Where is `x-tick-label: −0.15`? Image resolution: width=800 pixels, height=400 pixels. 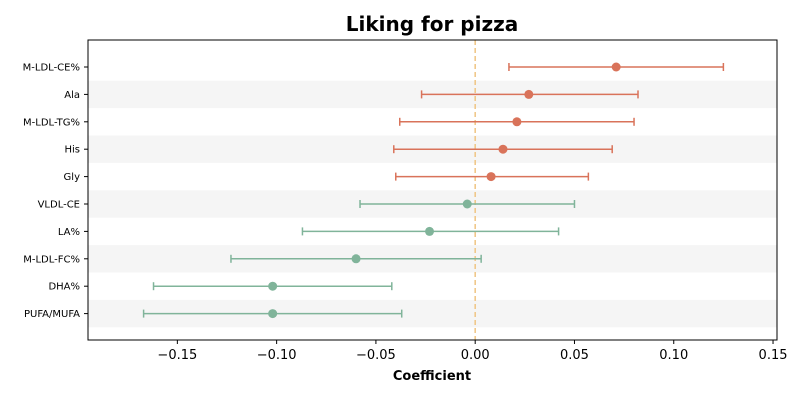
x-tick-label: −0.15 is located at coordinates (177, 355).